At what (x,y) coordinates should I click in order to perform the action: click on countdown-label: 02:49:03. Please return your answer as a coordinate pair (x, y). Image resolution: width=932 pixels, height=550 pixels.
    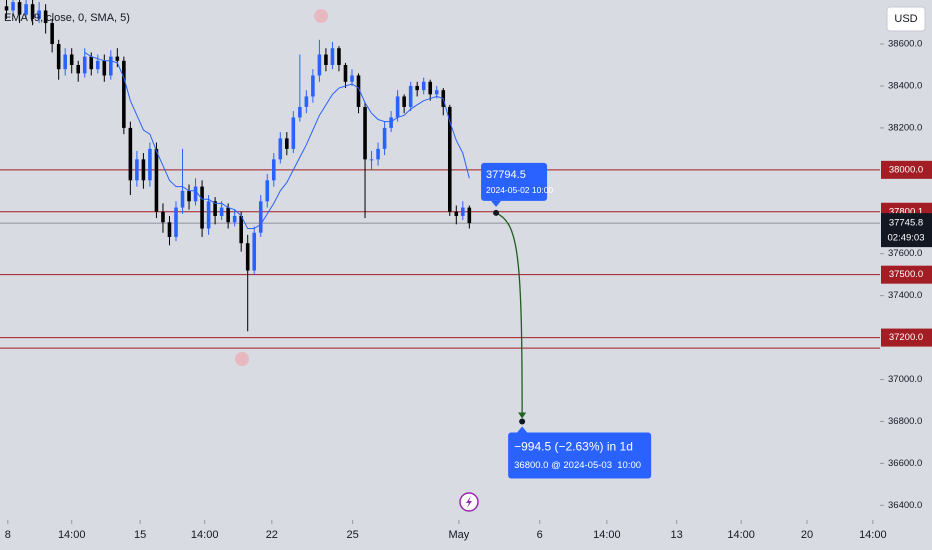
    Looking at the image, I should click on (906, 238).